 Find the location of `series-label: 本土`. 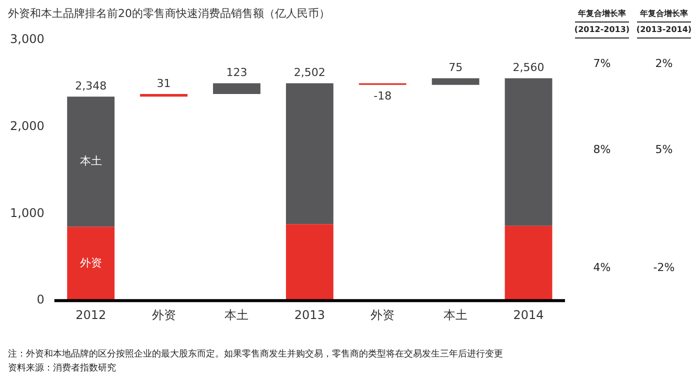

series-label: 本土 is located at coordinates (91, 161).